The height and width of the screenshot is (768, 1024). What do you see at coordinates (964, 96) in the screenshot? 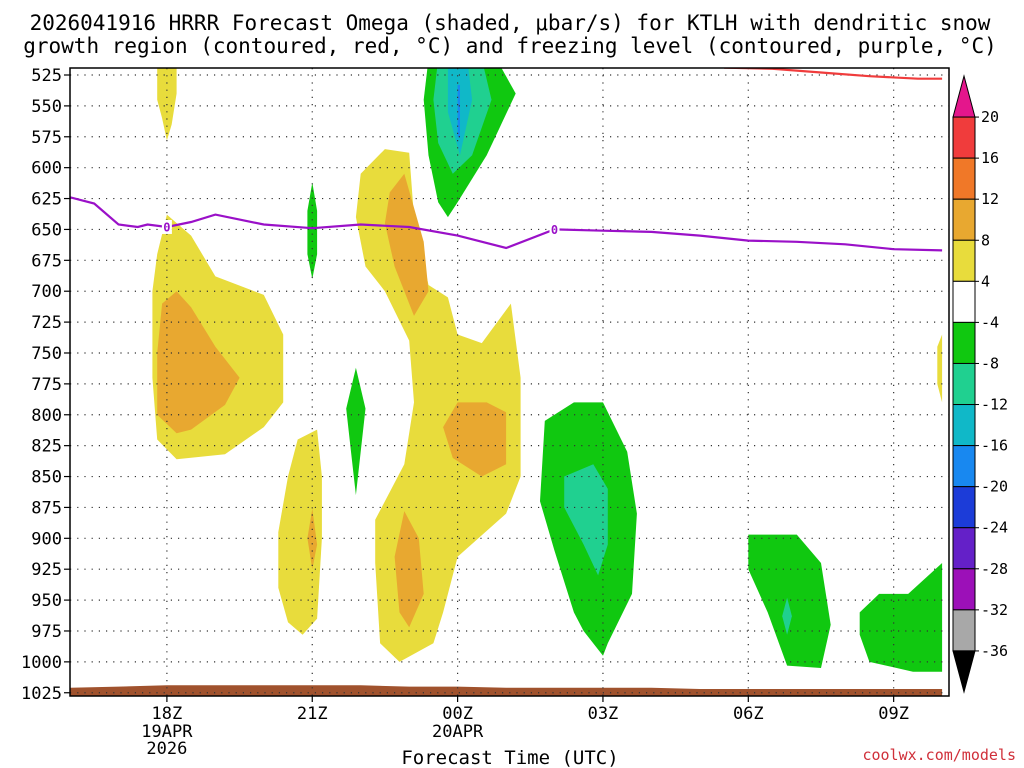
I see `colorbar-arrow-top` at bounding box center [964, 96].